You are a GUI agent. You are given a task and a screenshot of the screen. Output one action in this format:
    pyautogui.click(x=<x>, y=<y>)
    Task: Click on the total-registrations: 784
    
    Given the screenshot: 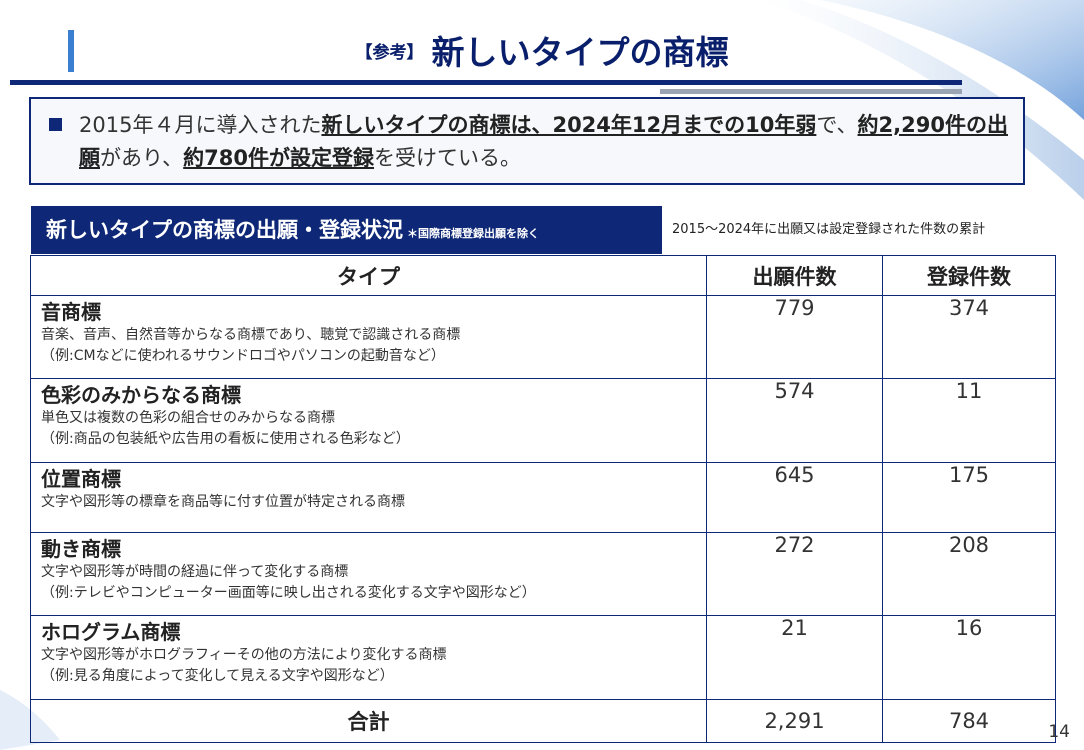 What is the action you would take?
    pyautogui.click(x=969, y=721)
    